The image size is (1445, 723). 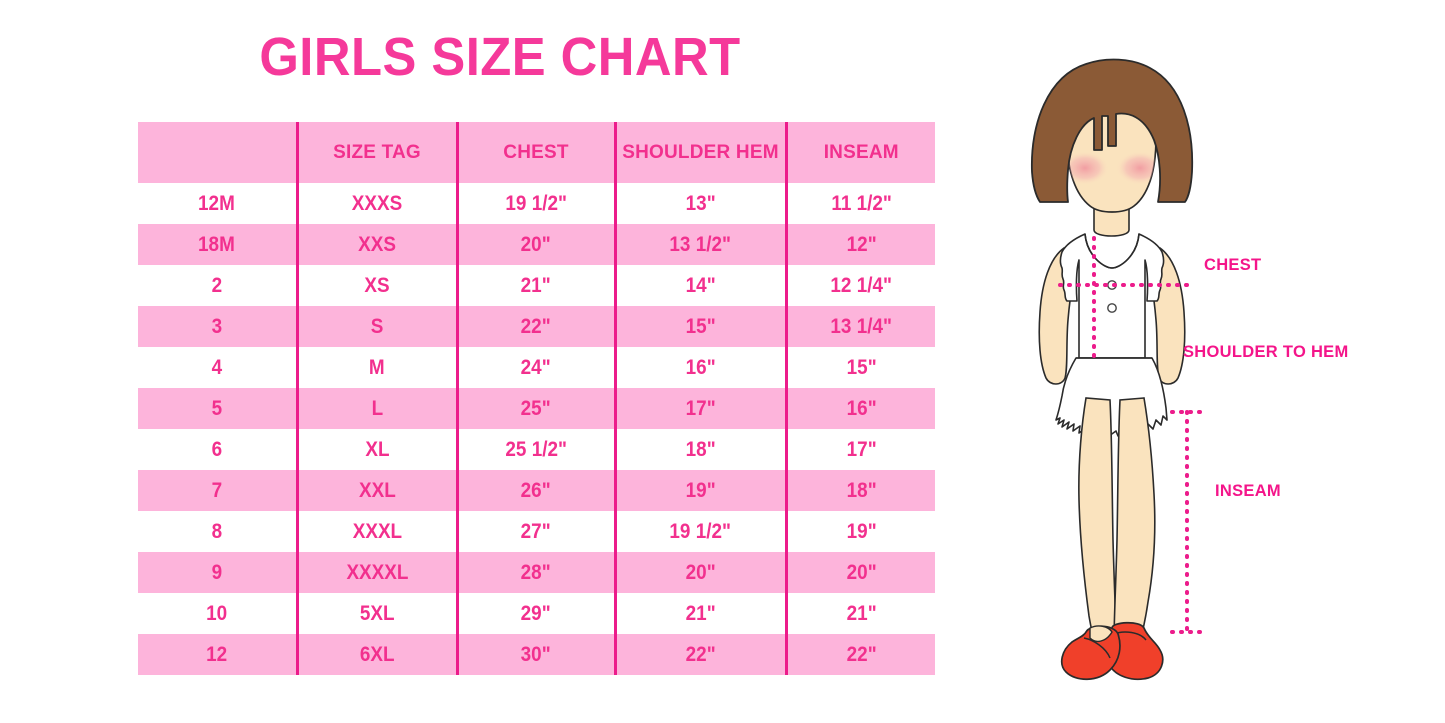 I want to click on column-header-inseam: INSEAM, so click(x=859, y=152).